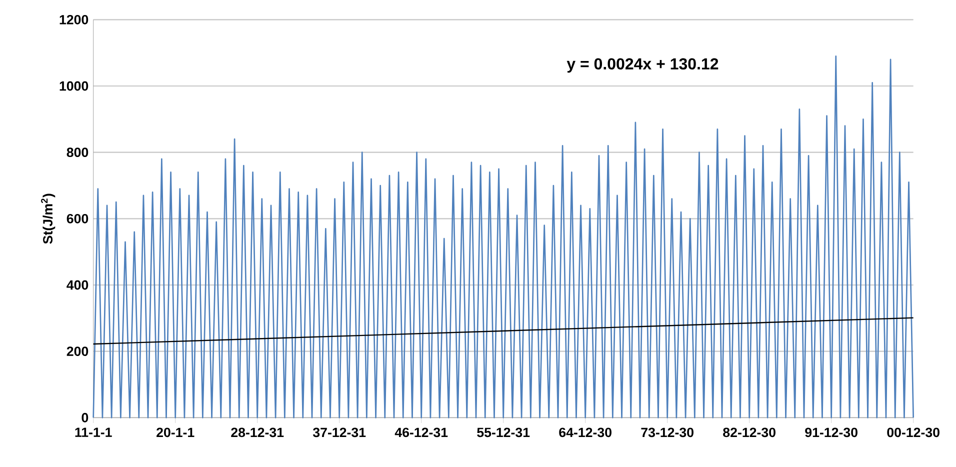 Image resolution: width=956 pixels, height=467 pixels. I want to click on x-tick-label: 00-12-30, so click(913, 433).